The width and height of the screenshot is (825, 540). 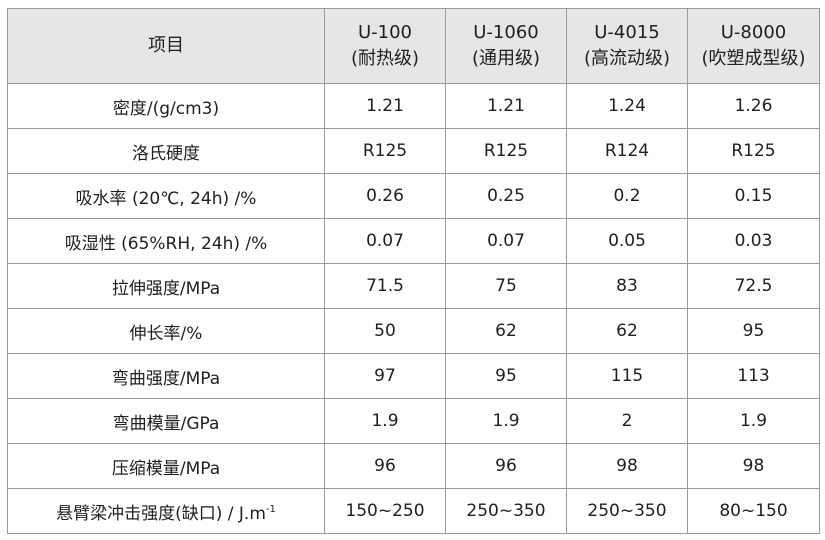 What do you see at coordinates (627, 376) in the screenshot?
I see `table-cell: 115` at bounding box center [627, 376].